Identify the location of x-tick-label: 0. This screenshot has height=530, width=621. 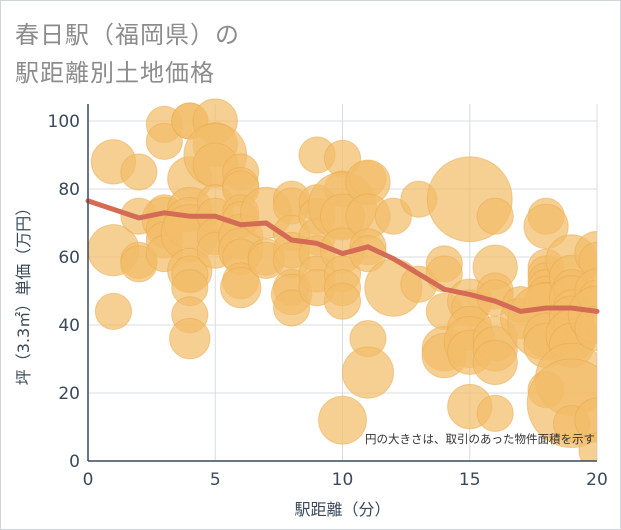
(88, 480).